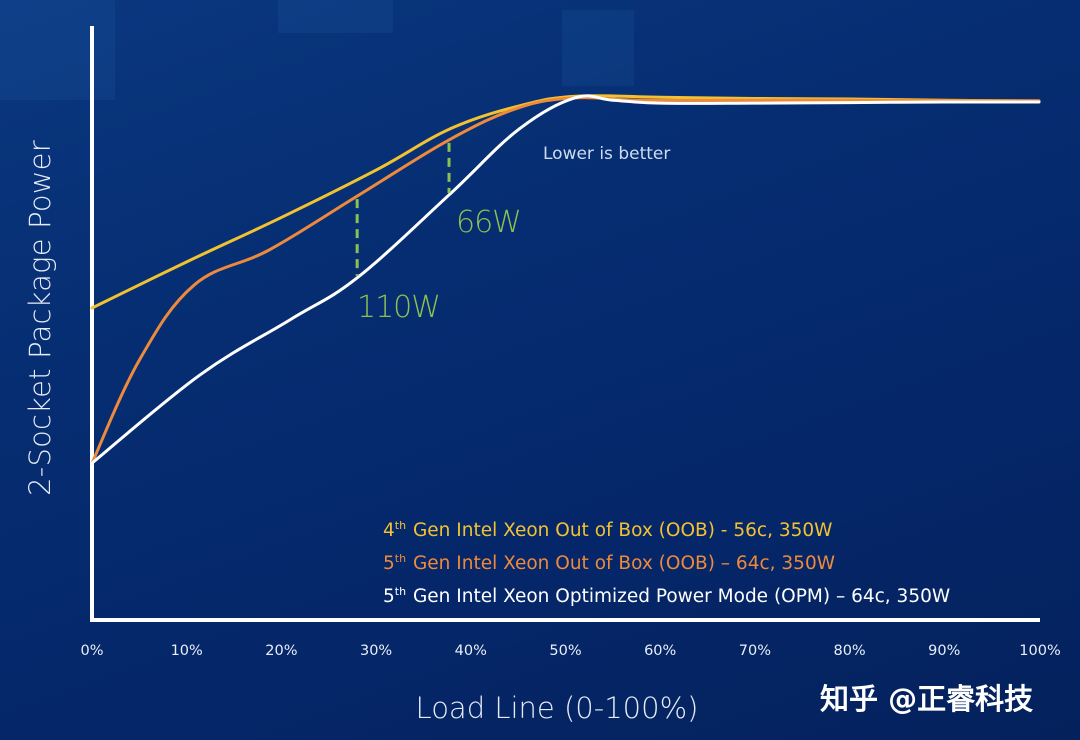 This screenshot has width=1080, height=740. Describe the element at coordinates (376, 651) in the screenshot. I see `x-tick-label: 30%` at that location.